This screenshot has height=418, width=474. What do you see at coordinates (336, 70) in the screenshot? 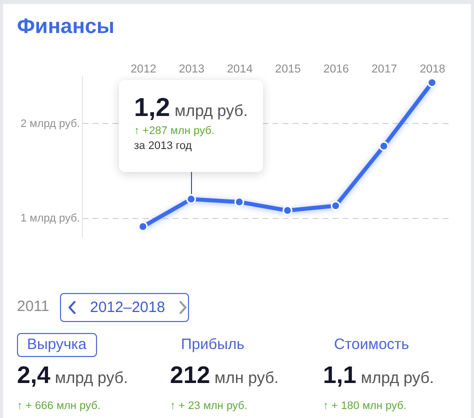
I see `x-tick-label: 2016` at bounding box center [336, 70].